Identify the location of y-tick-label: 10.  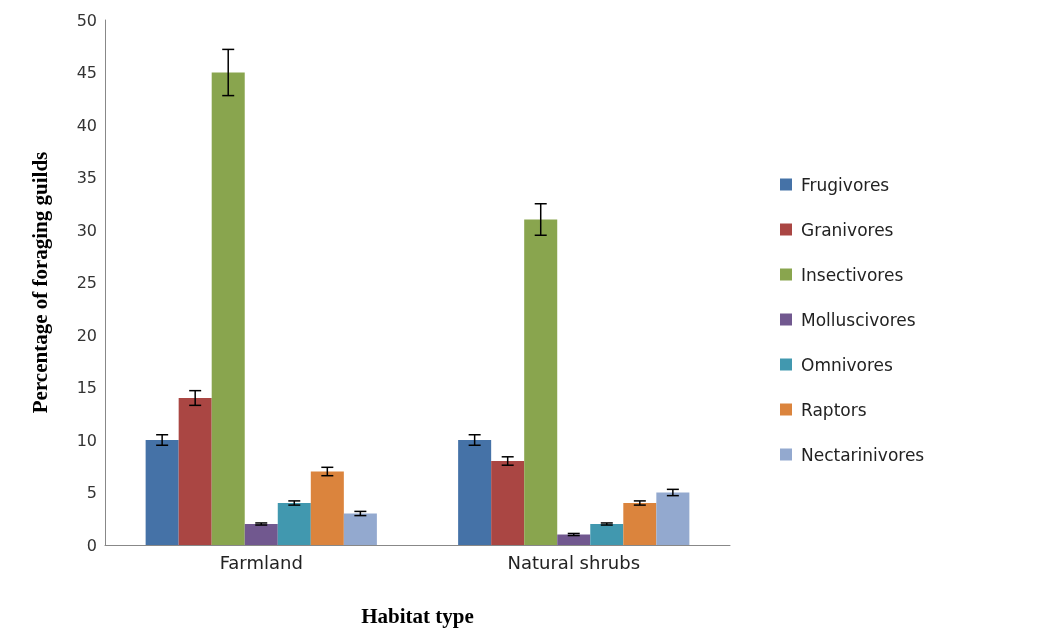
(86, 440).